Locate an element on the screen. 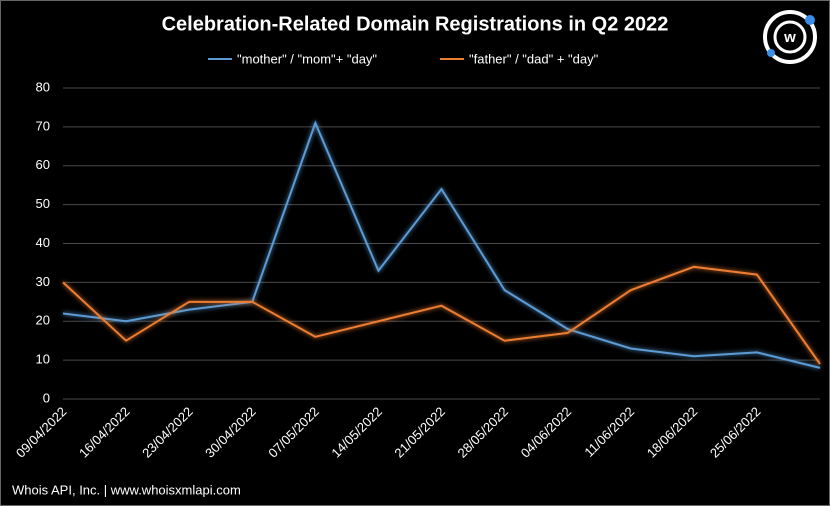 This screenshot has height=506, width=830. y-tick-label: 80 is located at coordinates (43, 86).